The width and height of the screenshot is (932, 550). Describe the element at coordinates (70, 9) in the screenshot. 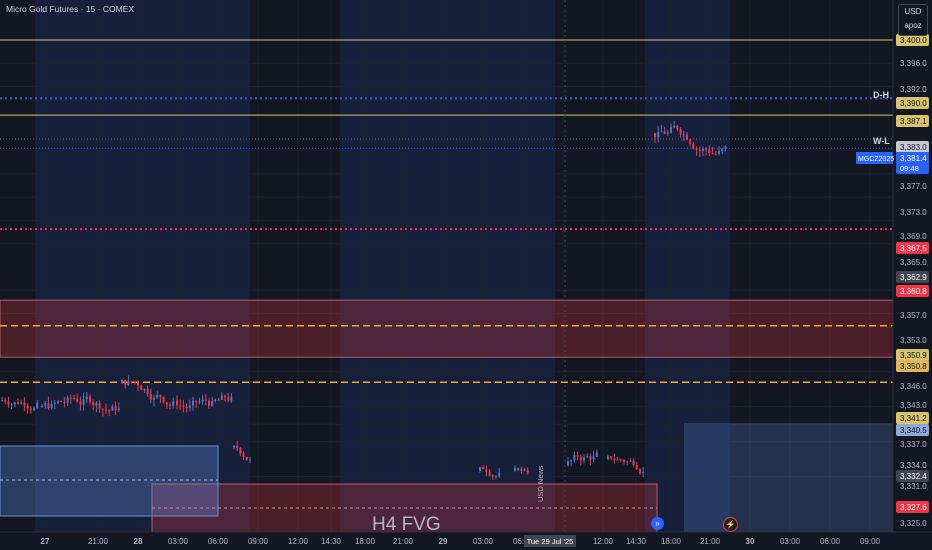

I see `symbol-title: Micro Gold Futures · 15 · COMEX` at that location.